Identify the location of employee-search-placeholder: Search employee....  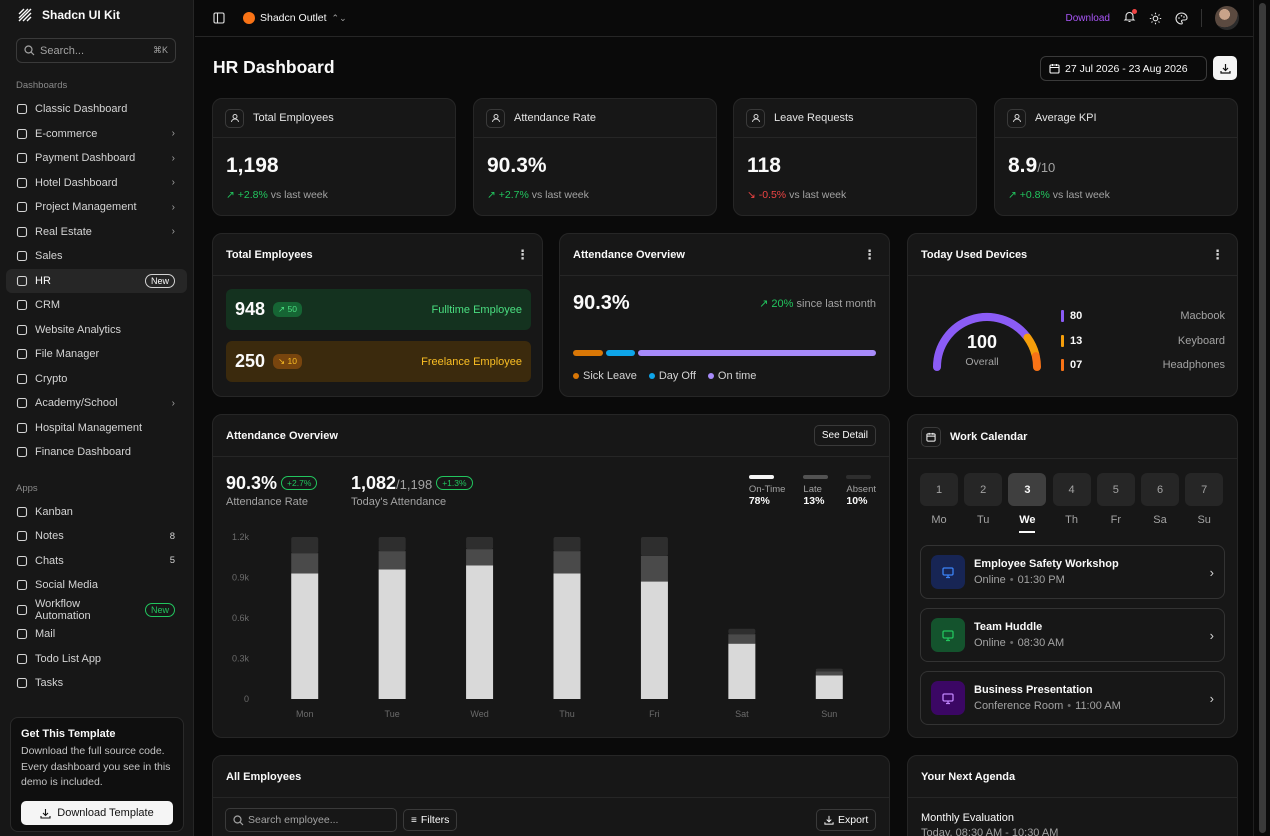
(293, 820).